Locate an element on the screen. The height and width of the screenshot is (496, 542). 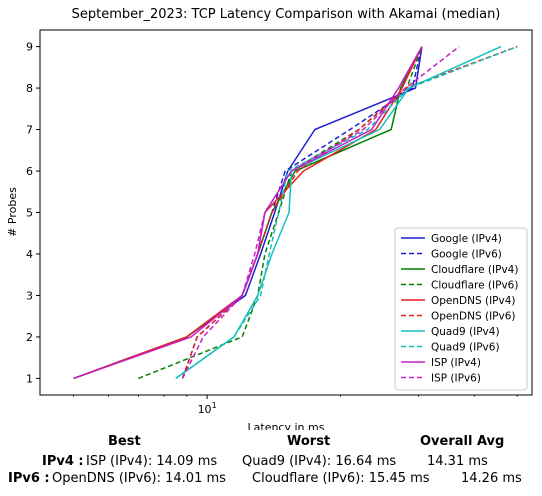
y-tick-label: 3 is located at coordinates (29, 295).